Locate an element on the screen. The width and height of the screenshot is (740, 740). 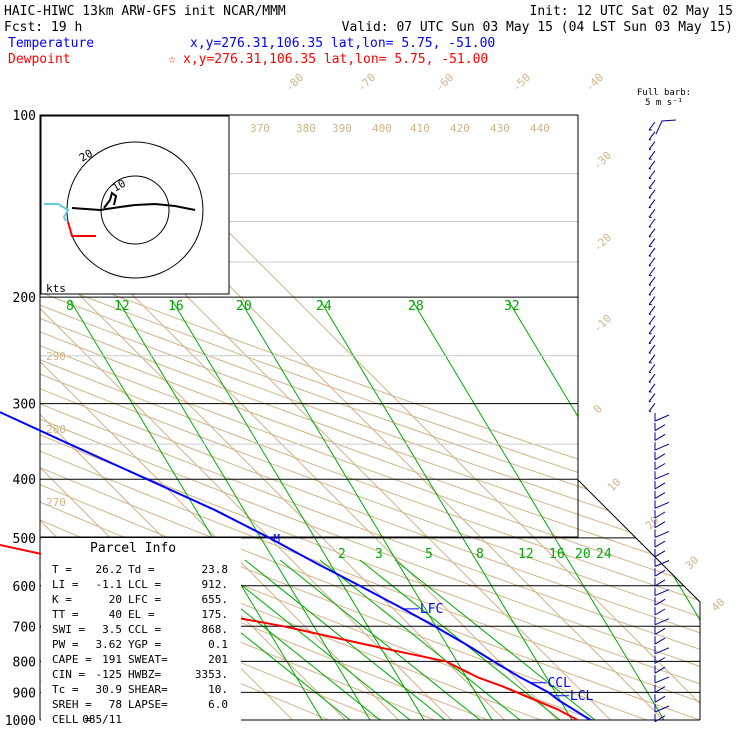
mixing-ratio-label-lower: 5 is located at coordinates (429, 554).